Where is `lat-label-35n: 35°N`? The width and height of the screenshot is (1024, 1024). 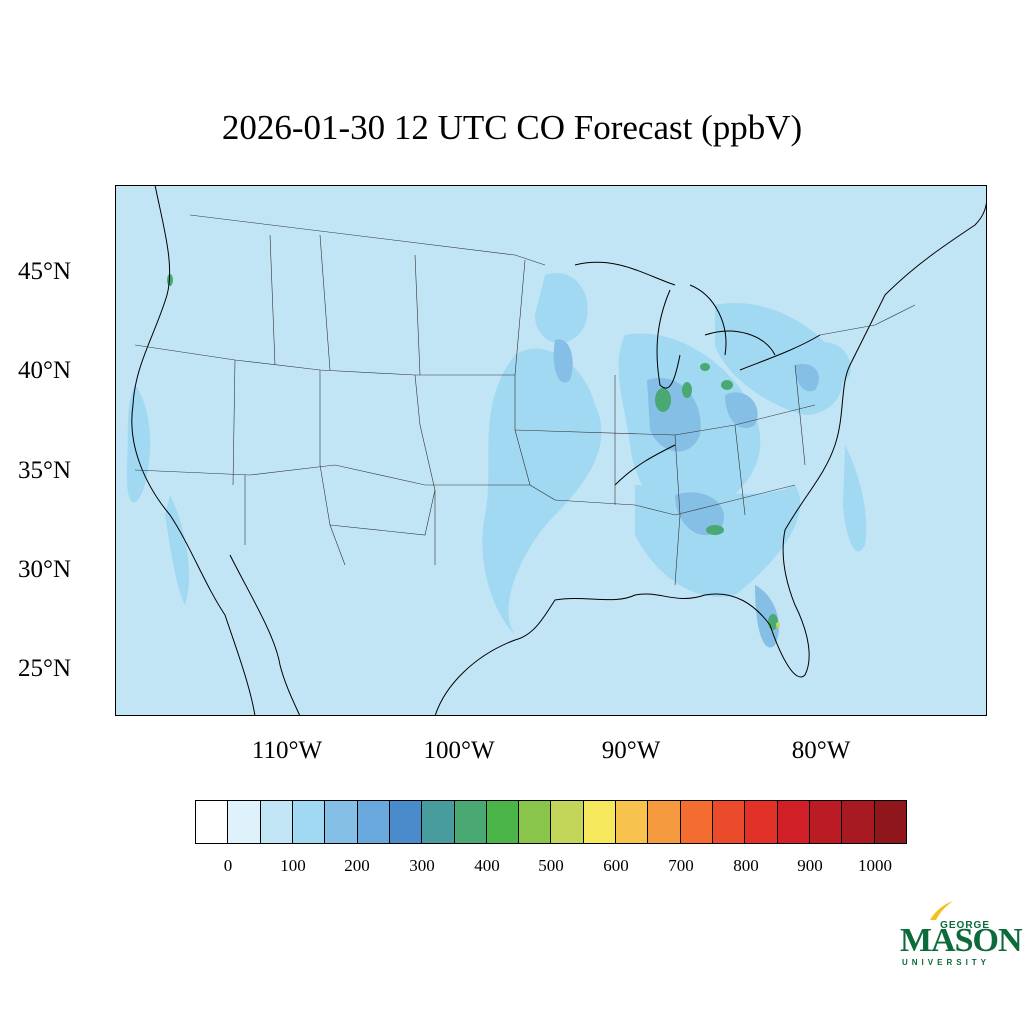
lat-label-35n: 35°N is located at coordinates (45, 470).